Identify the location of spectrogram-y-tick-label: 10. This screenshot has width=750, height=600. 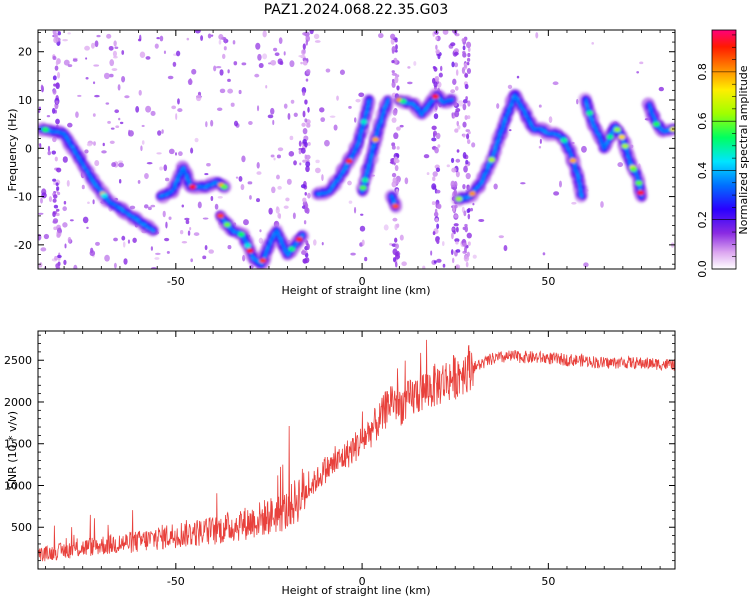
(25, 100).